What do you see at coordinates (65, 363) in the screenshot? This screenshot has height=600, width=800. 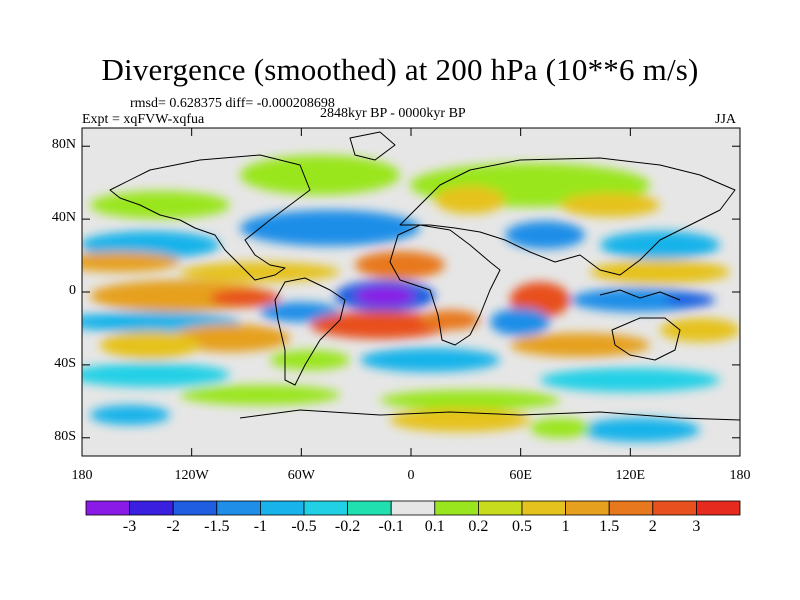 I see `lat-tick-label: 40S` at bounding box center [65, 363].